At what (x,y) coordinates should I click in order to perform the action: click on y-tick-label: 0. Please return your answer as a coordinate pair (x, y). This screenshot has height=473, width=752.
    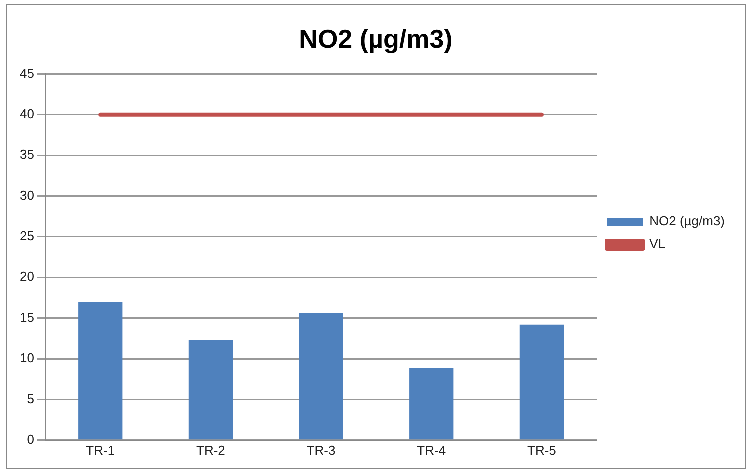
    Looking at the image, I should click on (30, 439).